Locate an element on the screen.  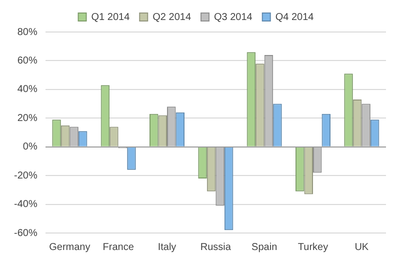
y-tick-label: 0% is located at coordinates (30, 147).